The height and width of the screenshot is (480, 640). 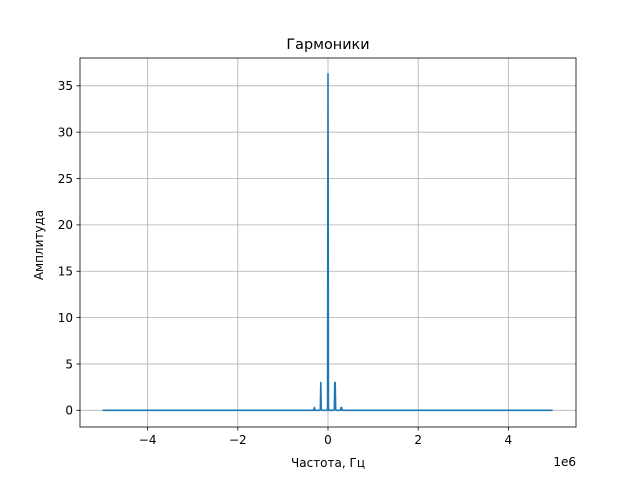 What do you see at coordinates (65, 225) in the screenshot?
I see `y-tick-label: 20` at bounding box center [65, 225].